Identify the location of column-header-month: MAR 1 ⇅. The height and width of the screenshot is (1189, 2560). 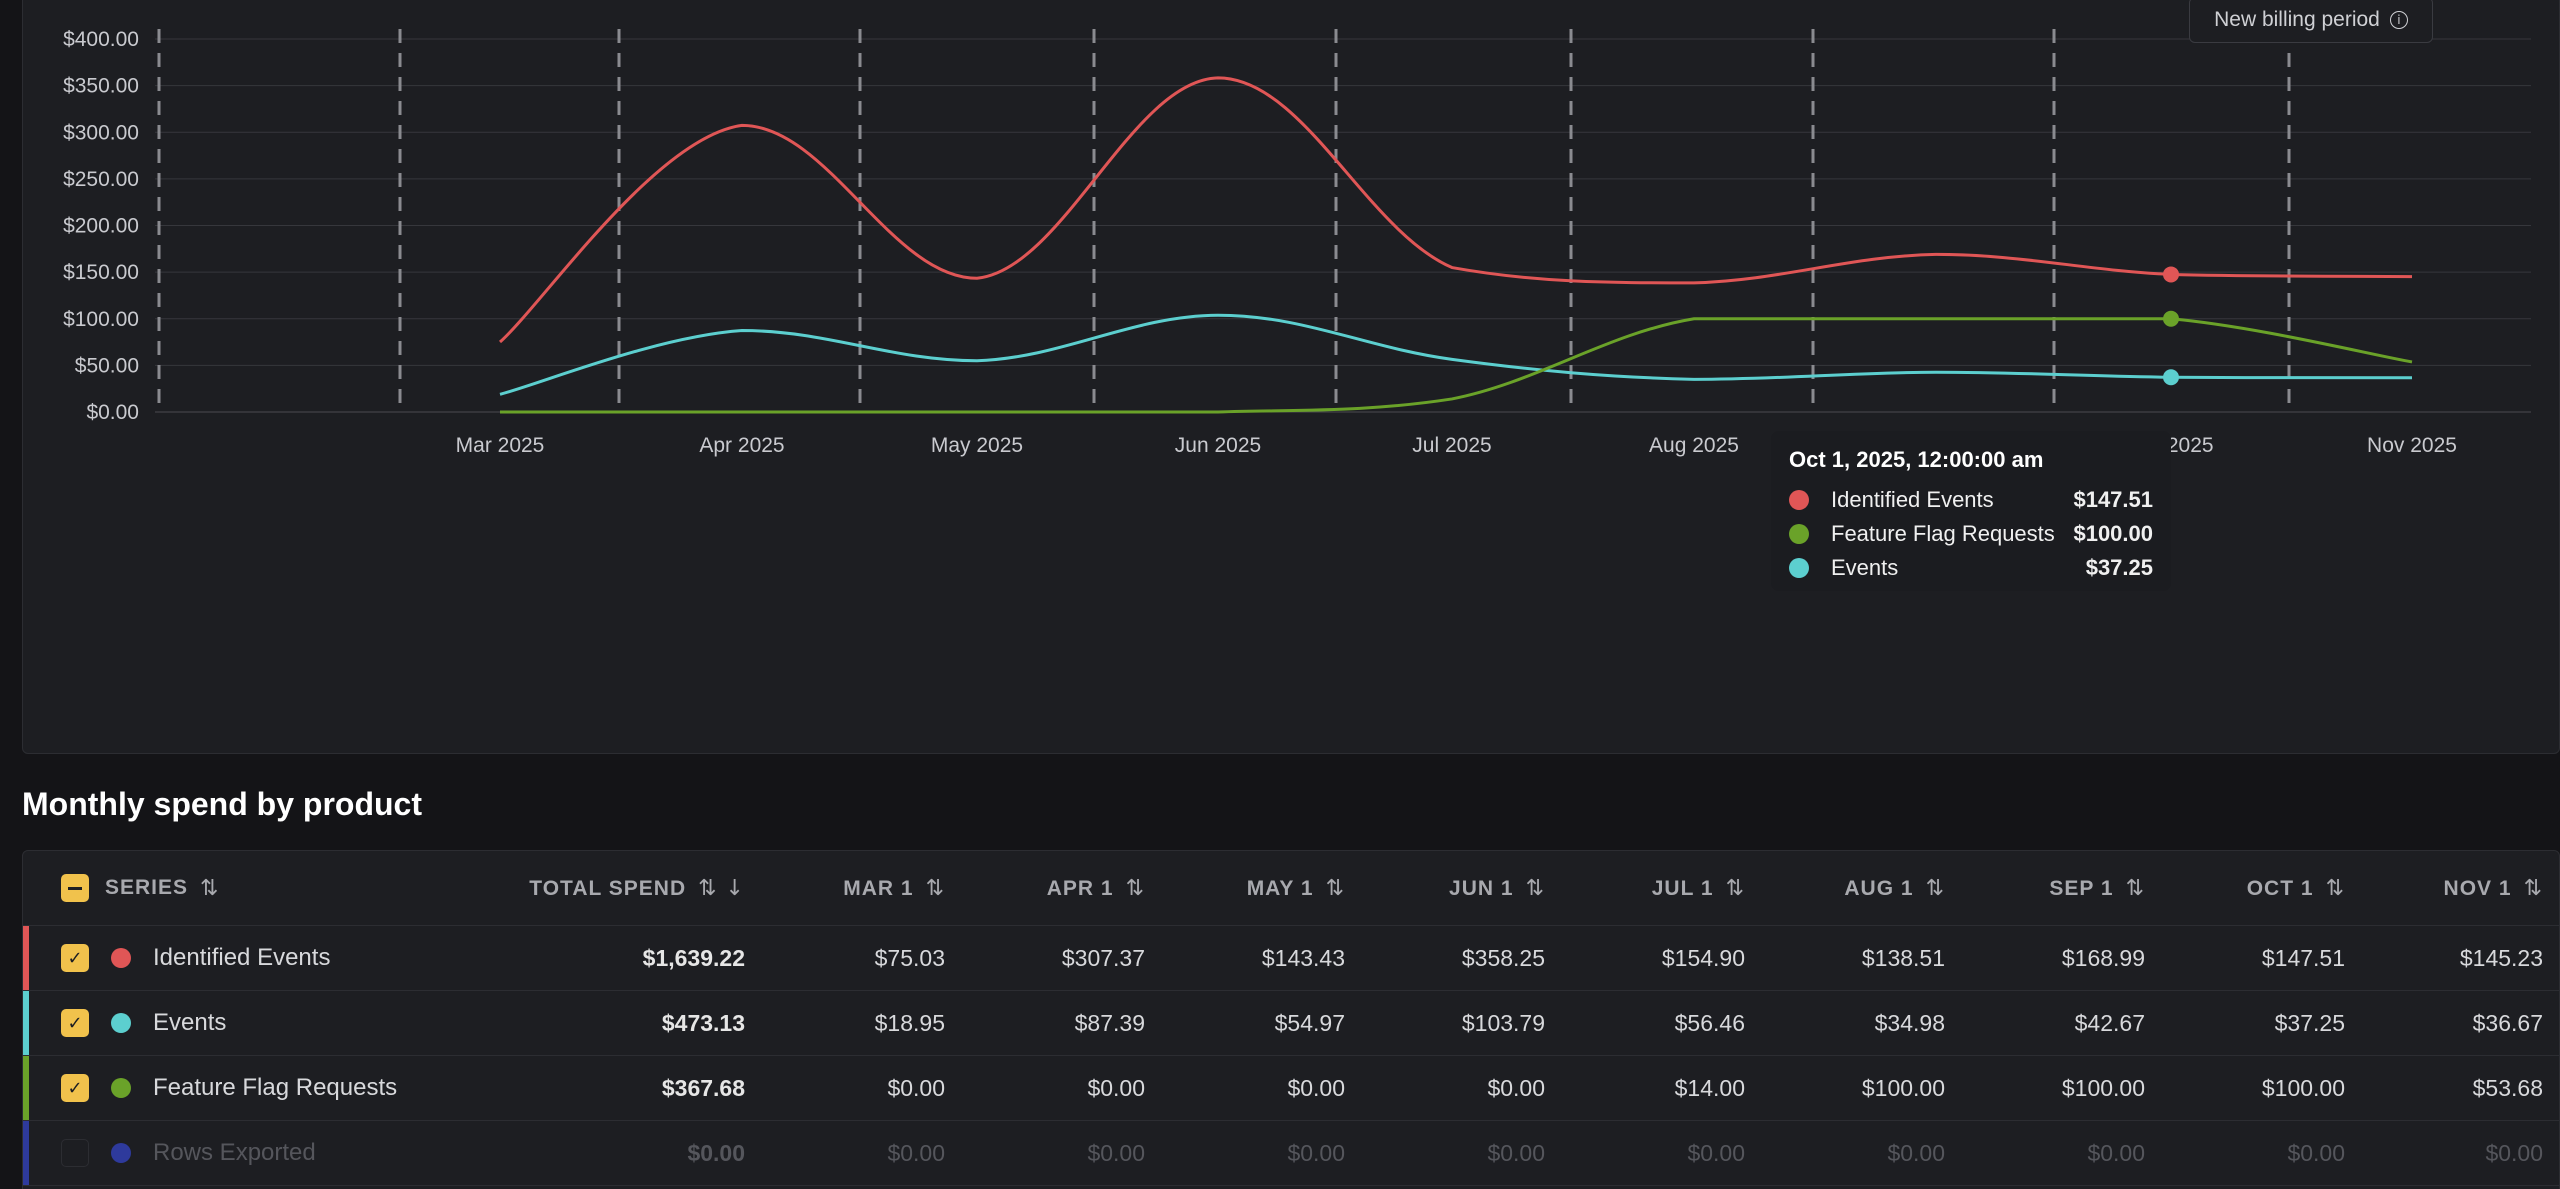
(863, 888).